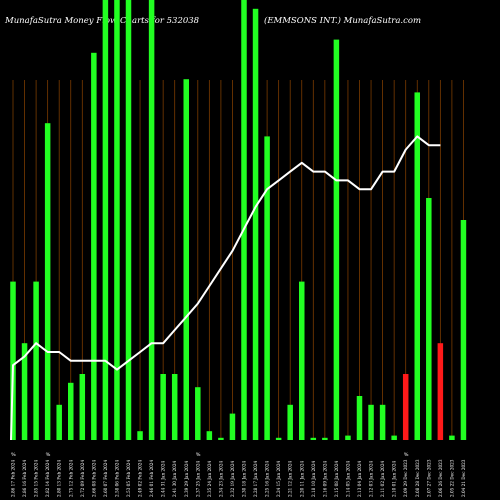 The width and height of the screenshot is (500, 500). Describe the element at coordinates (405, 478) in the screenshot. I see `x-tick-label: 2.09 29 Dec 2023` at that location.